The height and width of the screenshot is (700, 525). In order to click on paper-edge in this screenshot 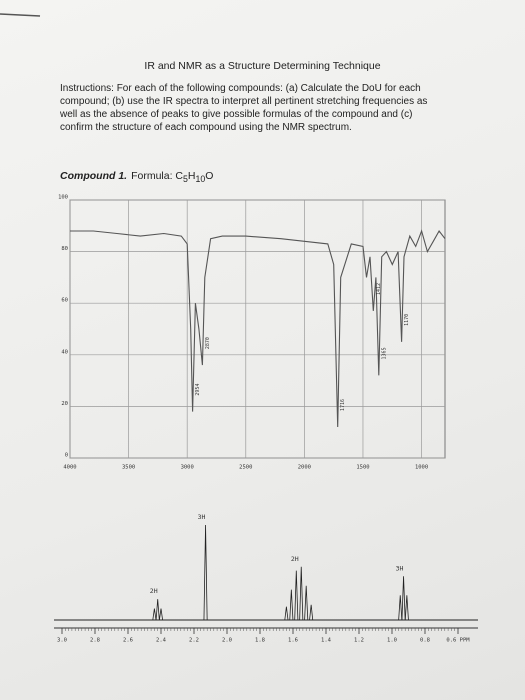, I will do `click(20, 15)`.